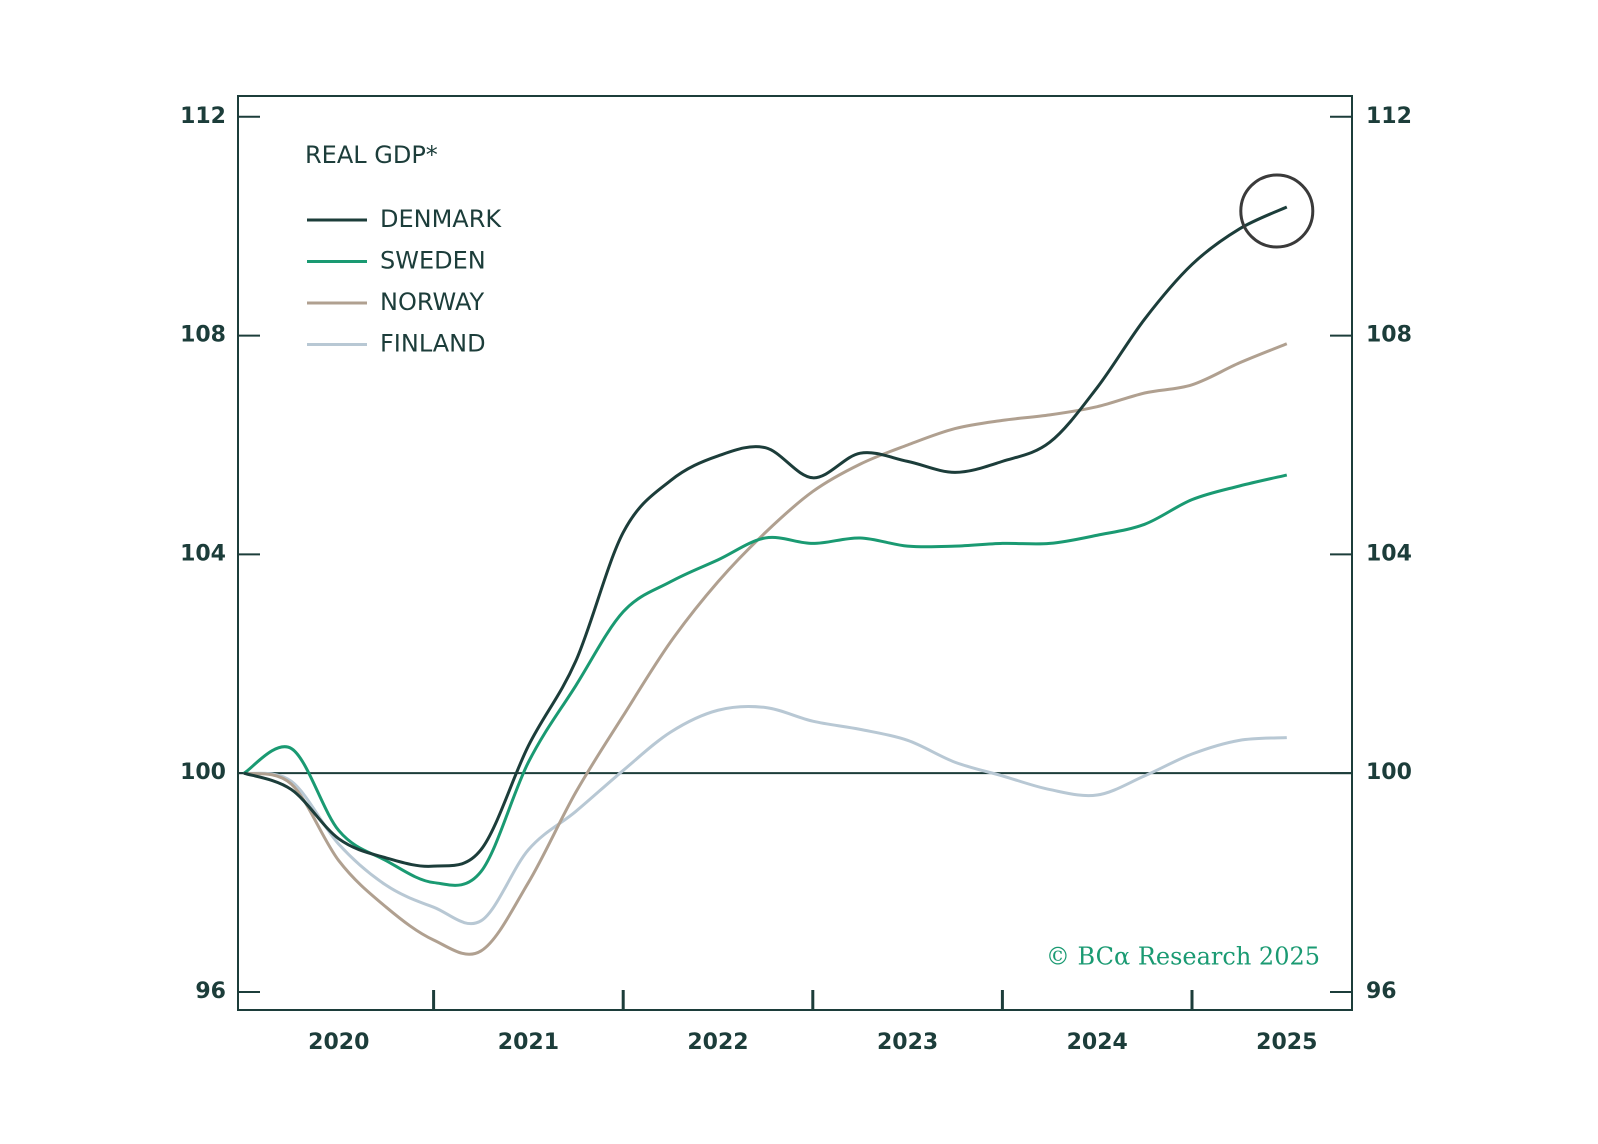  What do you see at coordinates (1277, 211) in the screenshot?
I see `highlight-circle` at bounding box center [1277, 211].